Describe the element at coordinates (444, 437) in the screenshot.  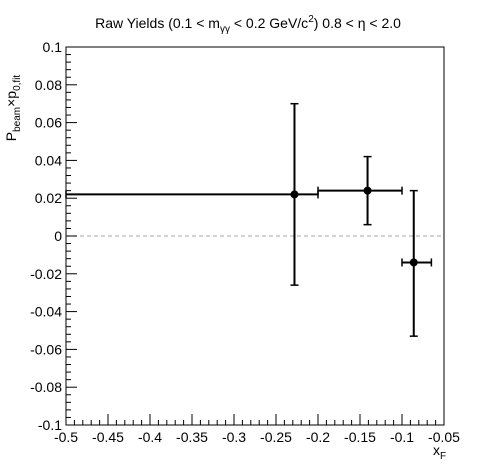
I see `x-tick-label: -0.05` at that location.